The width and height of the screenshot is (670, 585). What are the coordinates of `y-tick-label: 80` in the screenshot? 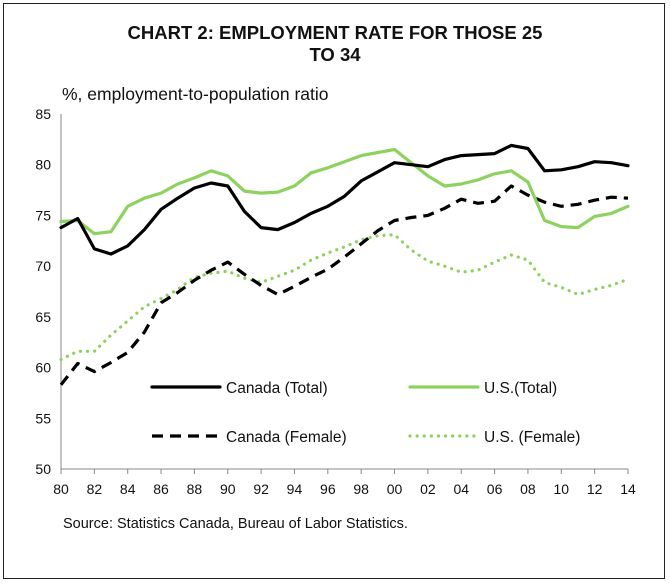 It's located at (43, 165).